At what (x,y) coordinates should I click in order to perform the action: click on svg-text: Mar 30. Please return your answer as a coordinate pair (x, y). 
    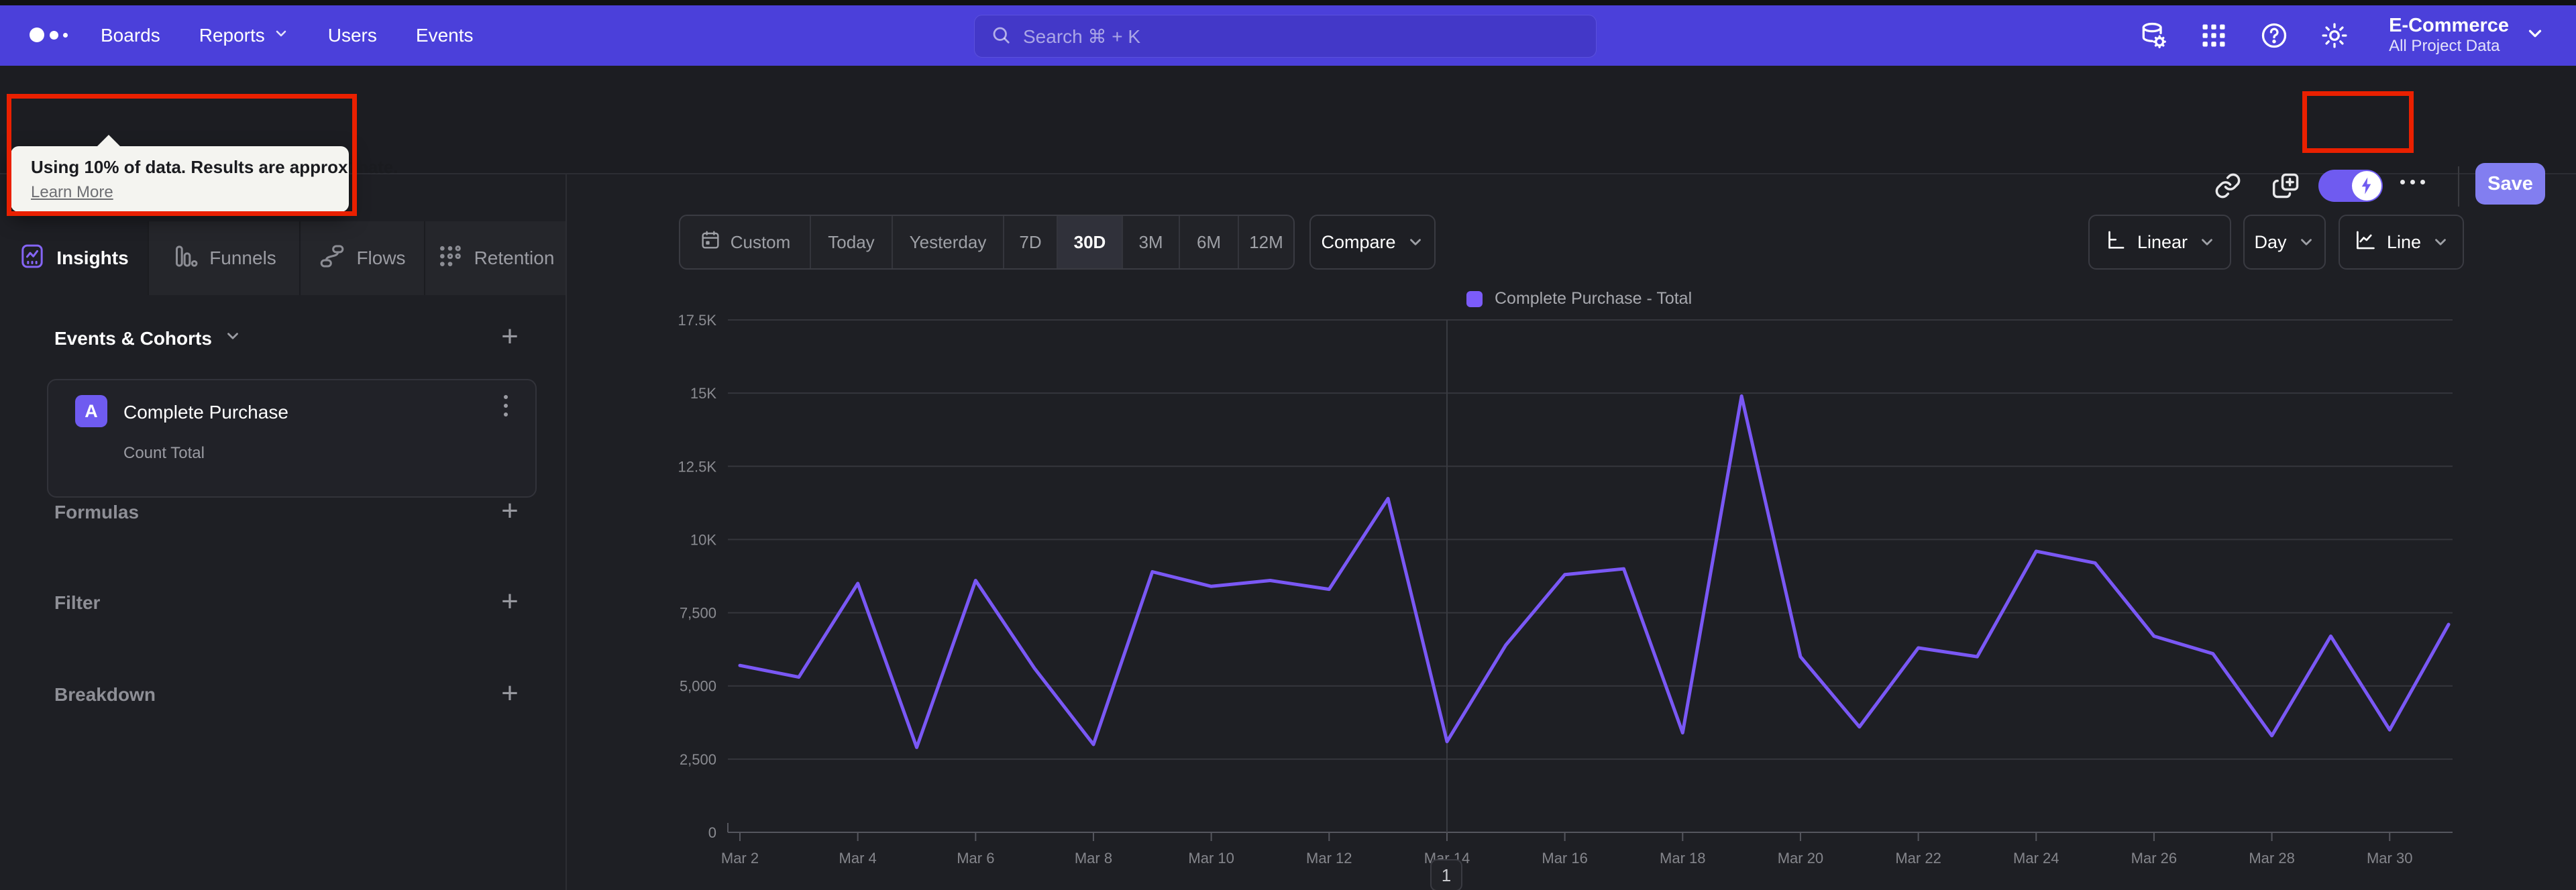
    Looking at the image, I should click on (2389, 858).